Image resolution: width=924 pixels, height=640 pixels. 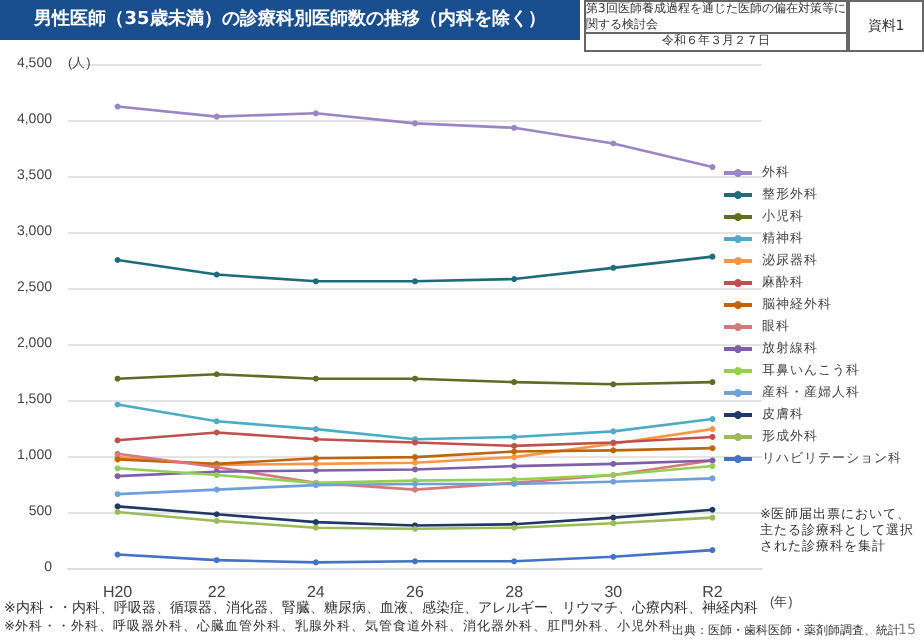 What do you see at coordinates (316, 592) in the screenshot?
I see `x-tick-label: 24` at bounding box center [316, 592].